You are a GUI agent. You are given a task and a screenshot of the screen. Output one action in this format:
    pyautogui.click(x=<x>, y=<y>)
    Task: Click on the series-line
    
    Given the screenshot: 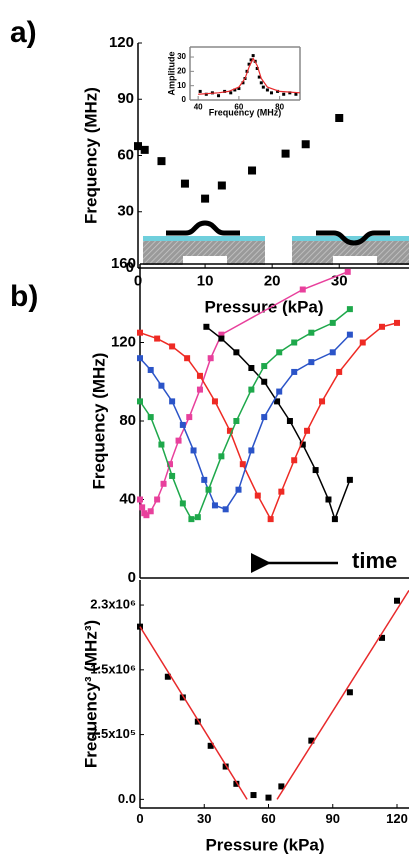 What is the action you would take?
    pyautogui.click(x=278, y=424)
    